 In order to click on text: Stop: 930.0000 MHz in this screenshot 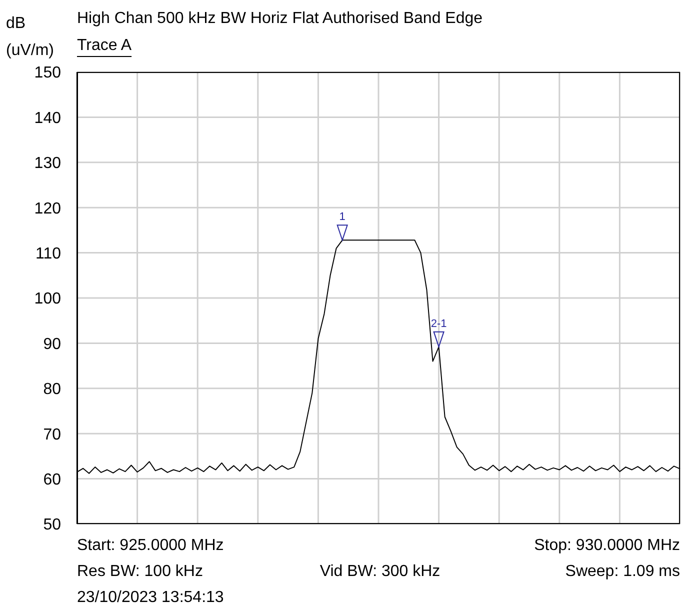, I will do `click(607, 546)`.